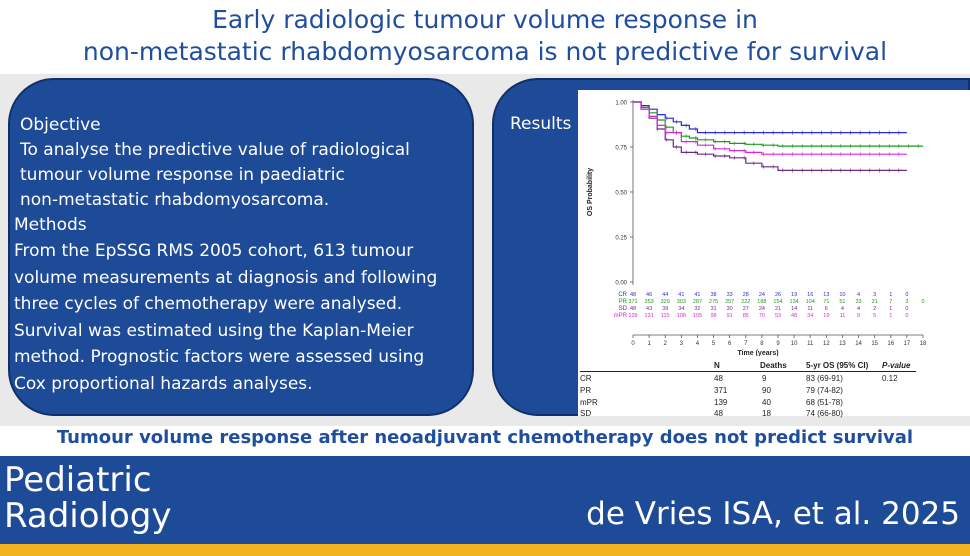 The height and width of the screenshot is (556, 970). I want to click on risk-count-sd: 32, so click(697, 309).